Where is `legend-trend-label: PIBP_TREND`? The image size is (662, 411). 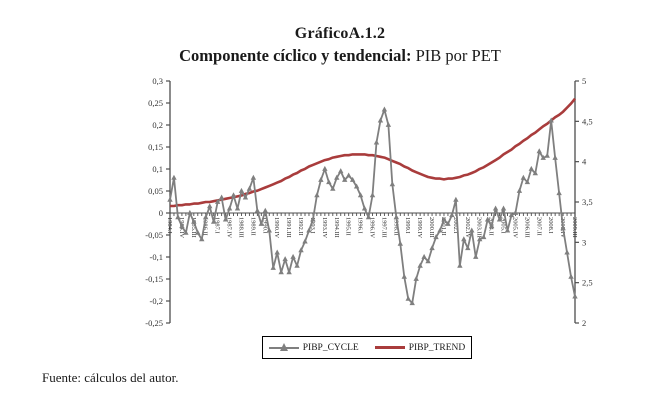 legend-trend-label: PIBP_TREND is located at coordinates (437, 347).